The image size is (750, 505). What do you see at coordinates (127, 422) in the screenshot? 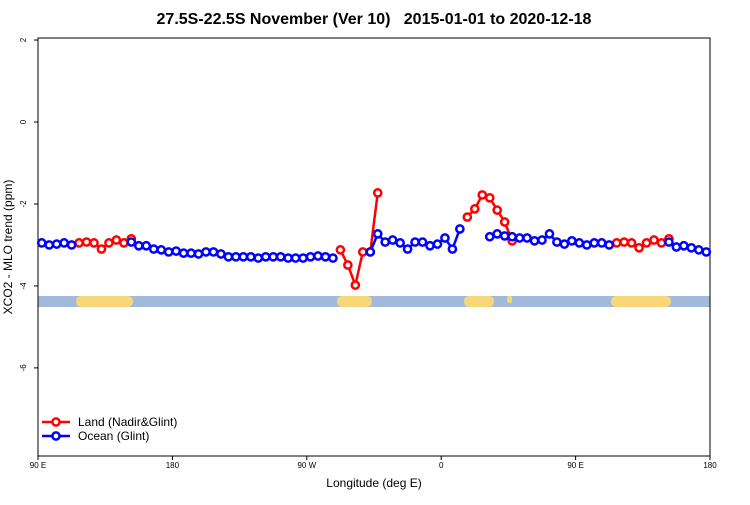
I see `legend-label: Land (Nadir&Glint)` at bounding box center [127, 422].